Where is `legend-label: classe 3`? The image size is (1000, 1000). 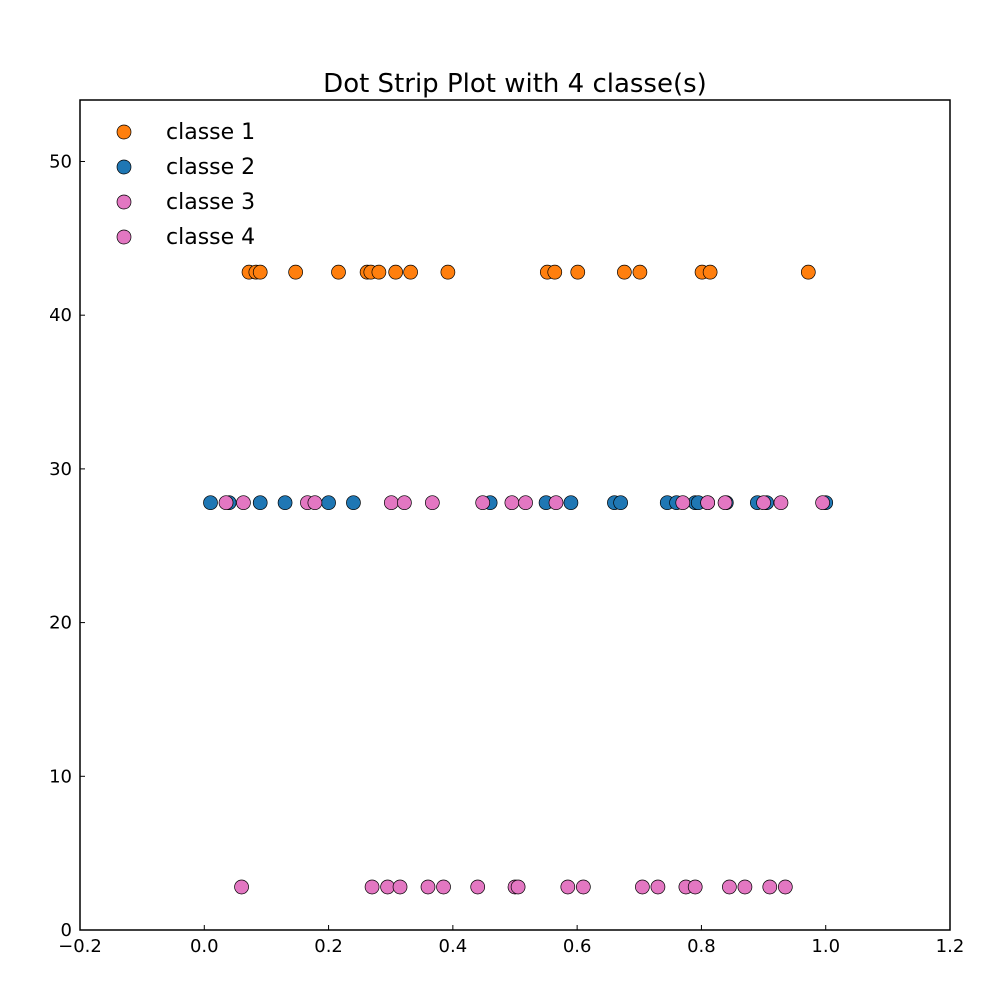 legend-label: classe 3 is located at coordinates (210, 202).